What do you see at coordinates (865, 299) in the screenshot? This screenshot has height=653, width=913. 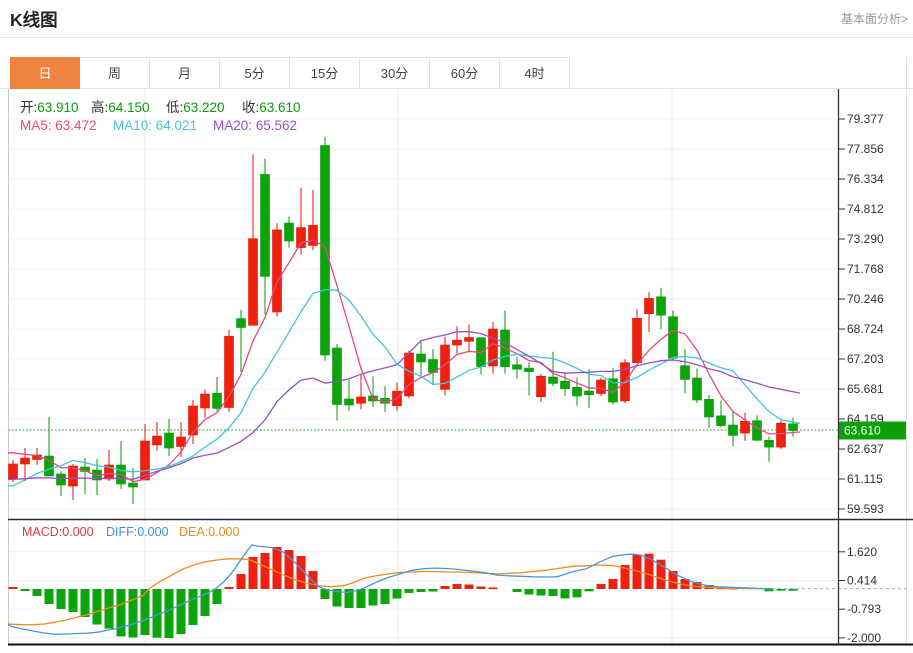 I see `svg-text: 70.246` at bounding box center [865, 299].